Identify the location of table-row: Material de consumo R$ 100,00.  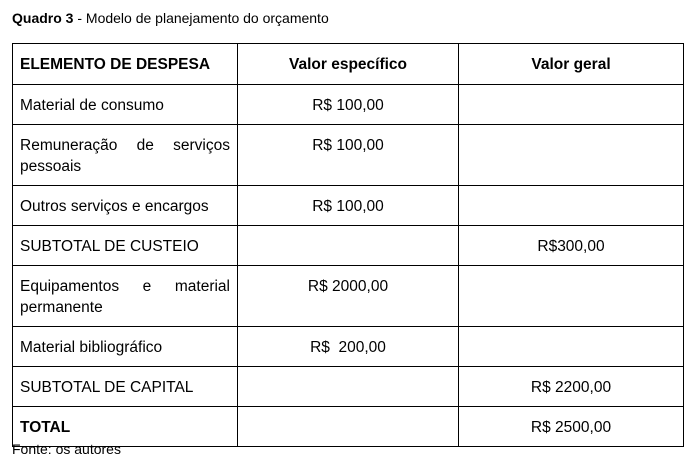
(348, 104).